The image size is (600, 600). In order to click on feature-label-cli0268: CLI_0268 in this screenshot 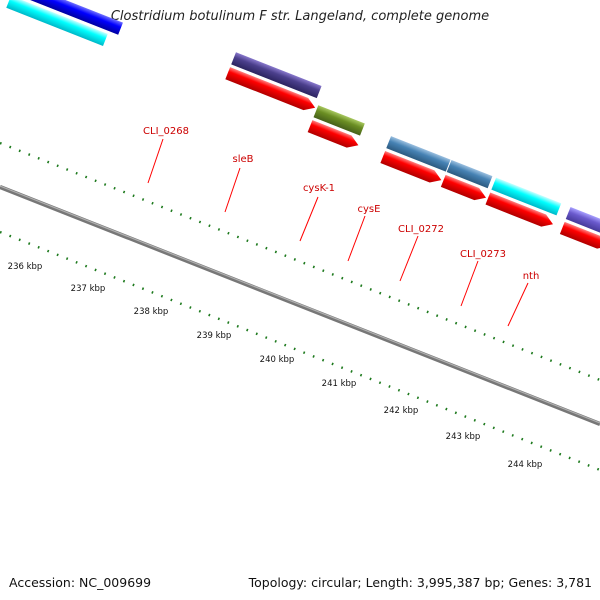, I will do `click(166, 131)`.